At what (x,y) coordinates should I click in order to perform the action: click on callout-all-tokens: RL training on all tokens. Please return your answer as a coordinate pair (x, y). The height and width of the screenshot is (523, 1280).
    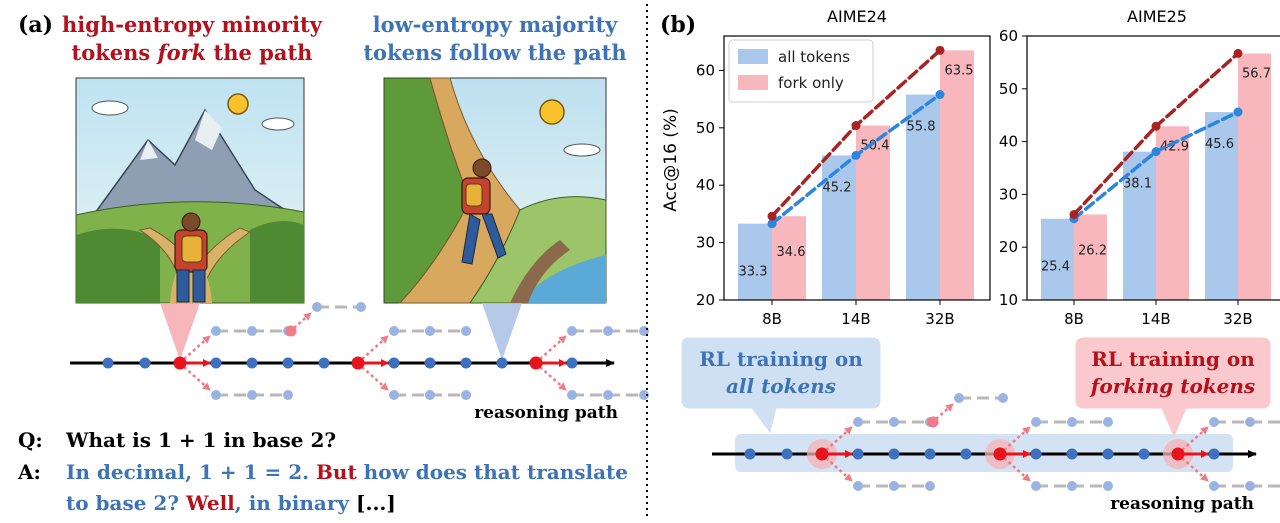
    Looking at the image, I should click on (781, 385).